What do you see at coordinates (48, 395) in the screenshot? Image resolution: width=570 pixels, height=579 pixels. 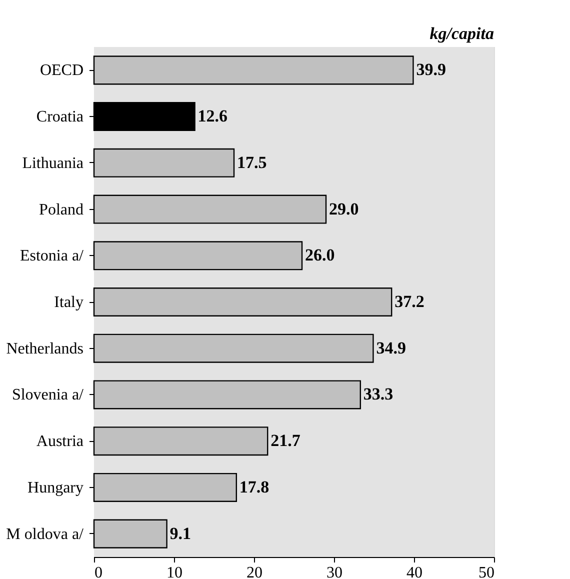 I see `y-tick-label: Slovenia a/` at bounding box center [48, 395].